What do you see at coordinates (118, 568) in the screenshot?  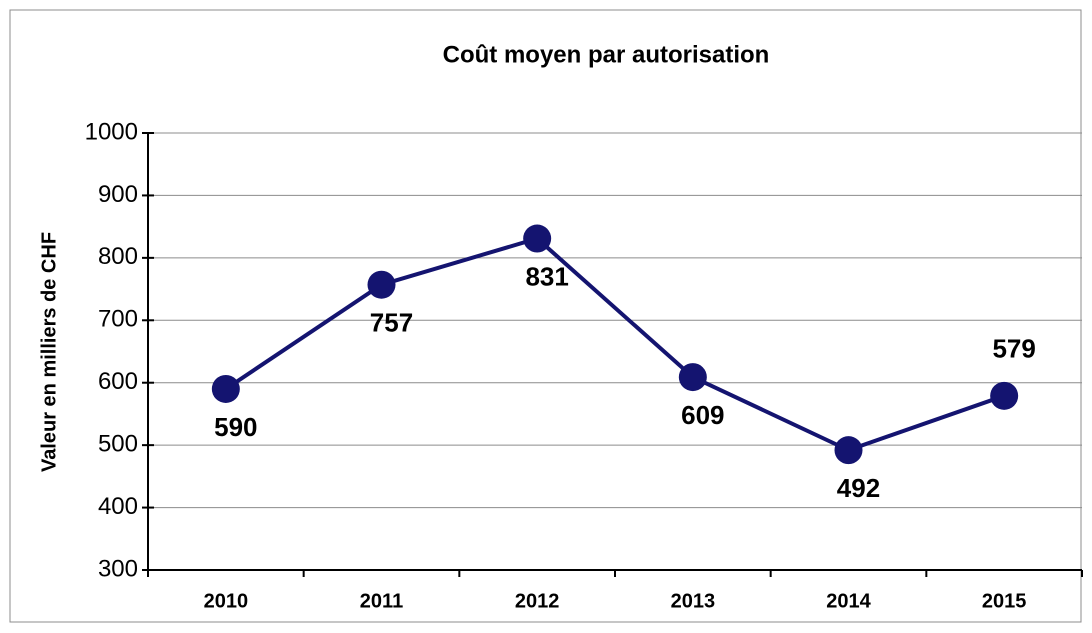 I see `y-tick-label: 300` at bounding box center [118, 568].